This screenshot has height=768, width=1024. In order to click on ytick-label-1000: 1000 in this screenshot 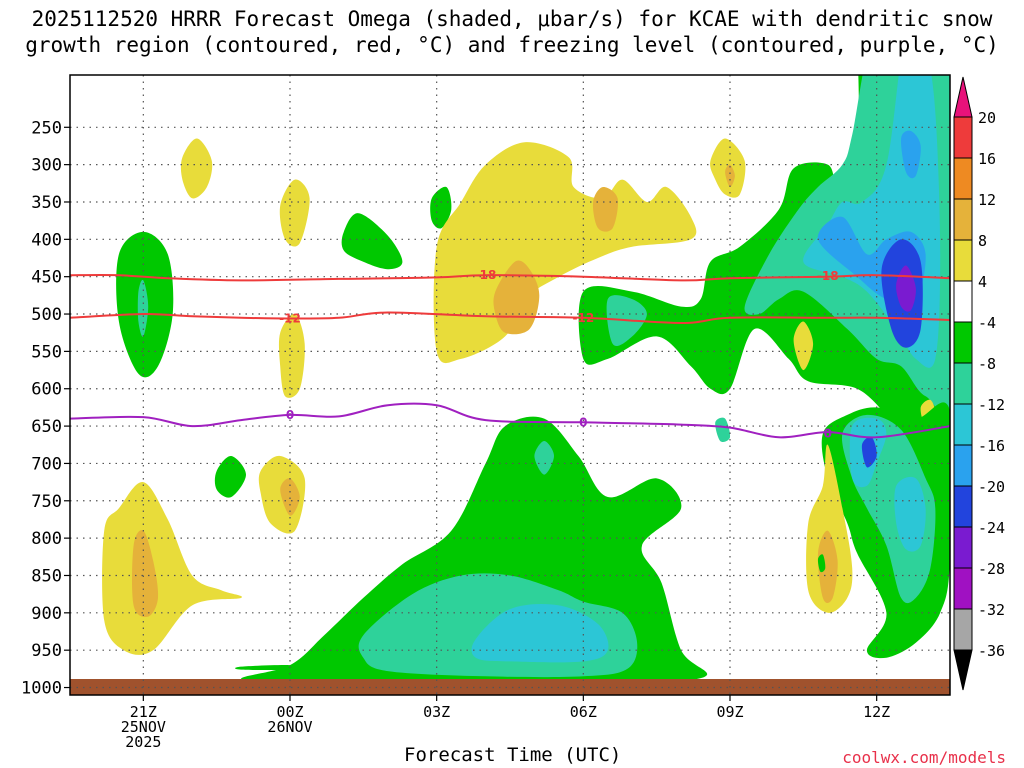, I will do `click(41, 689)`.